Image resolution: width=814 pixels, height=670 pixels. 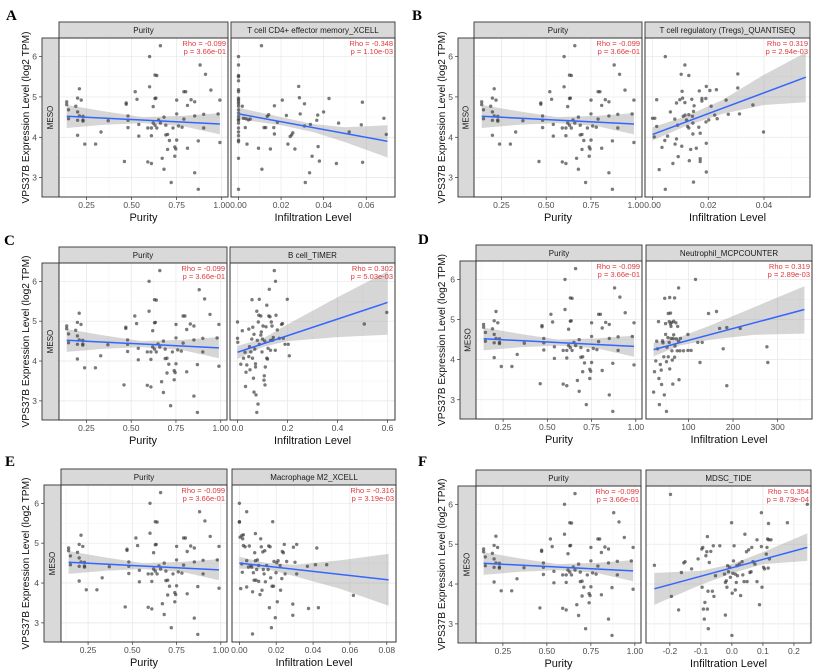 What do you see at coordinates (131, 428) in the screenshot?
I see `x-tick-label: 0.50` at bounding box center [131, 428].